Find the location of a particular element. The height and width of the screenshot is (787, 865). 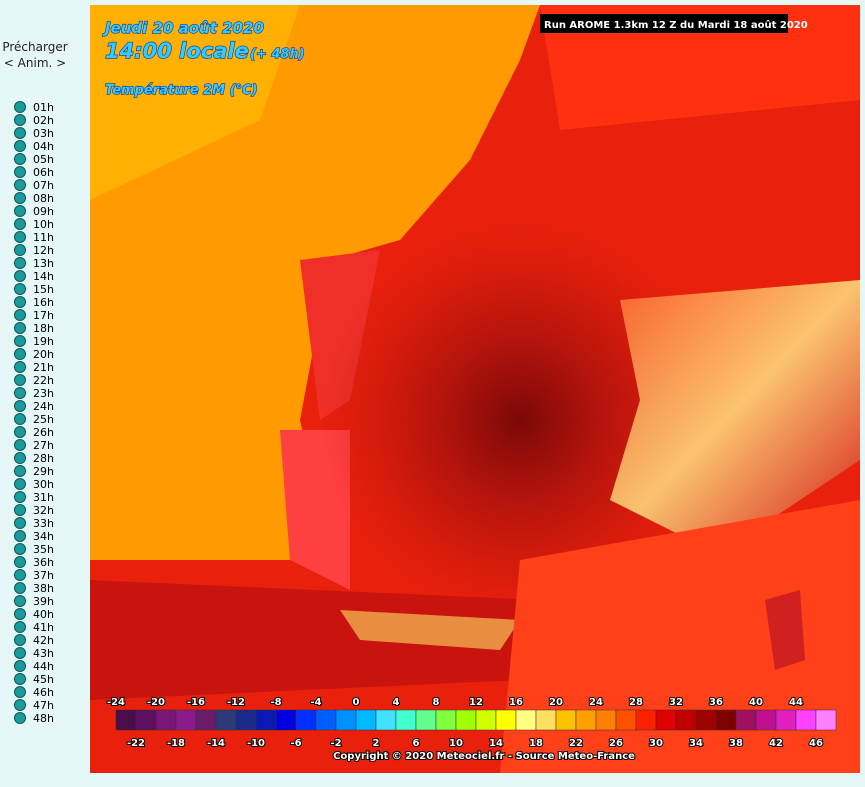

hour-link: 29h is located at coordinates (43, 471).